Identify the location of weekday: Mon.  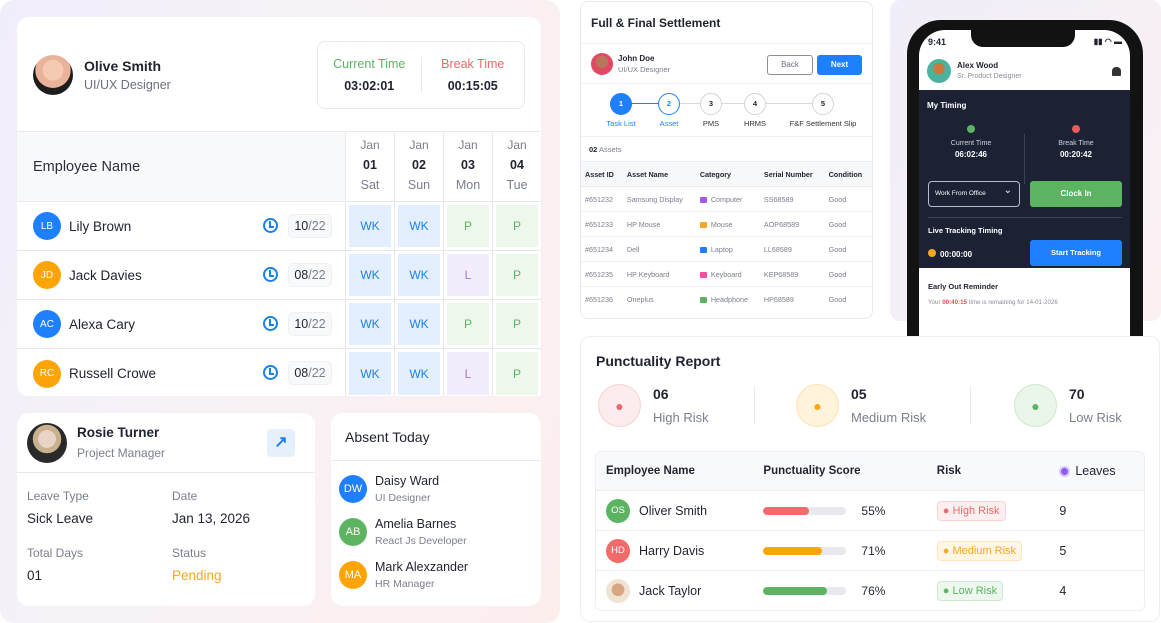
(468, 185).